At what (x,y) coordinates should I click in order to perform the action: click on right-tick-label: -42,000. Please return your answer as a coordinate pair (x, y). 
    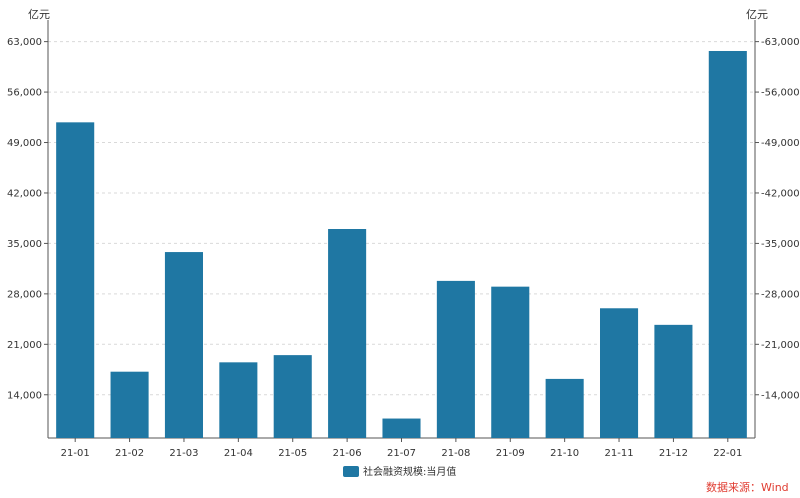
    Looking at the image, I should click on (780, 193).